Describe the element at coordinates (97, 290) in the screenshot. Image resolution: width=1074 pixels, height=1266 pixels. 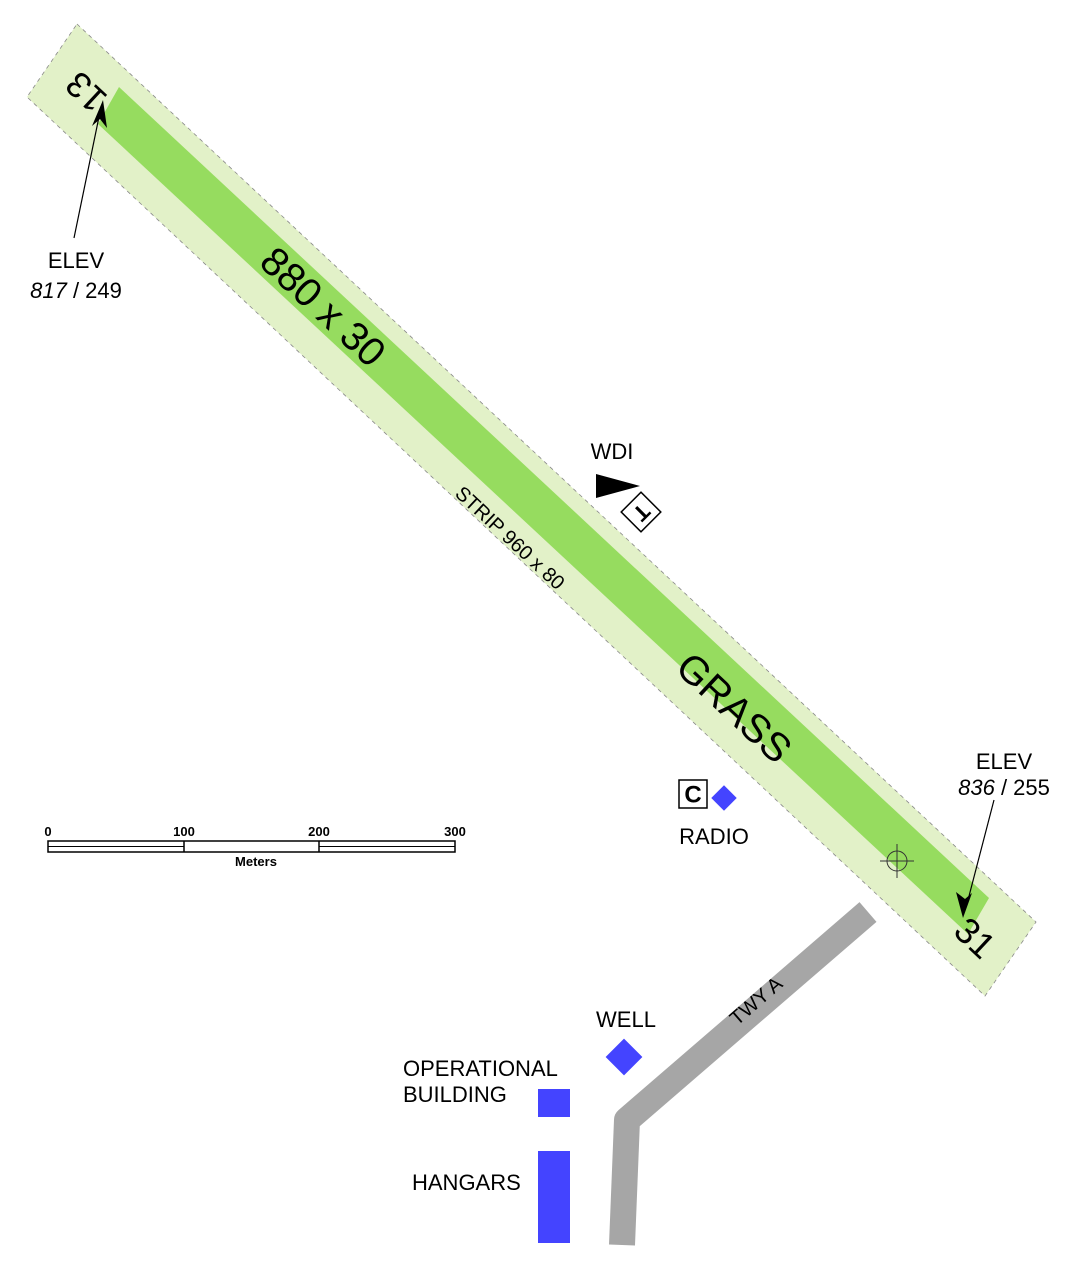
I see `elevation-meters-nw: / 249` at that location.